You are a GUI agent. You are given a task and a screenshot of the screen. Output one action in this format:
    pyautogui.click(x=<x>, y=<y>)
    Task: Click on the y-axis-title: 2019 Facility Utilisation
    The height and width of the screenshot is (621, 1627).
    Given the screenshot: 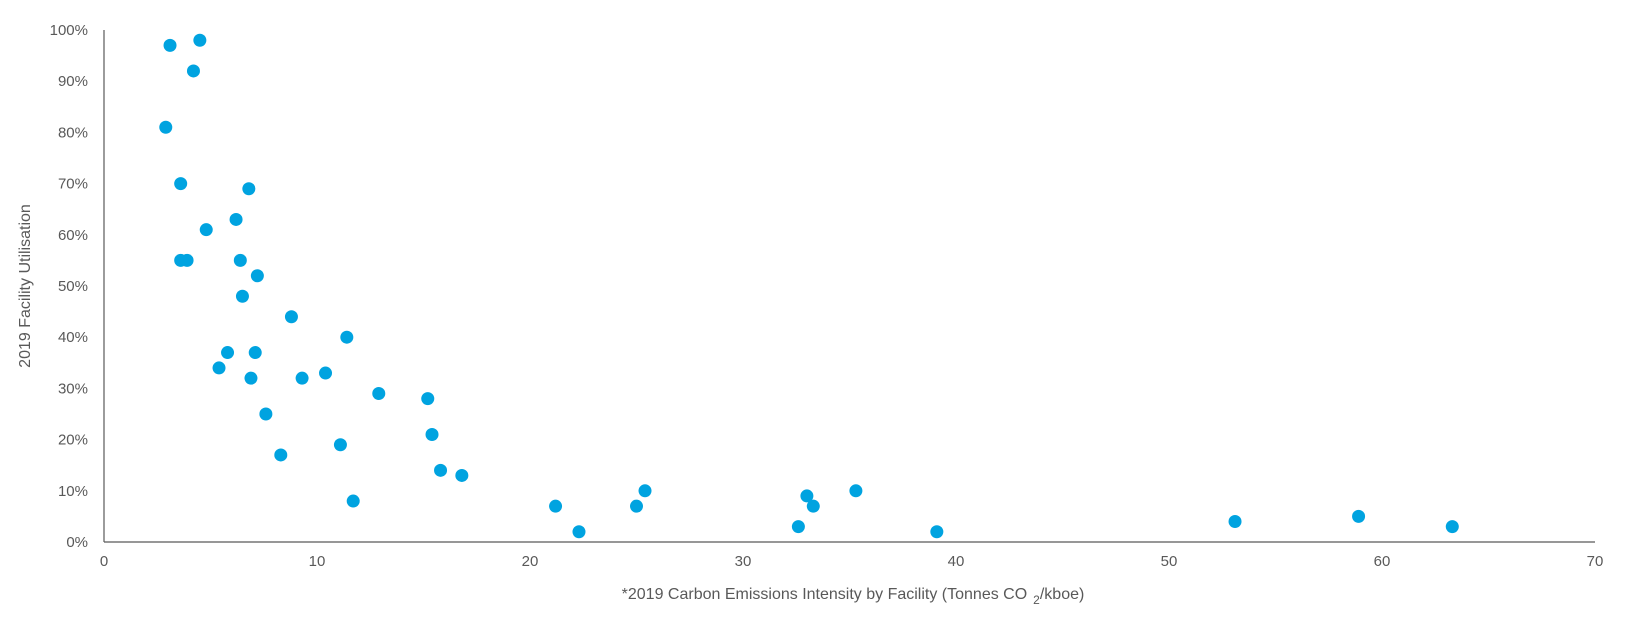 What is the action you would take?
    pyautogui.click(x=25, y=286)
    